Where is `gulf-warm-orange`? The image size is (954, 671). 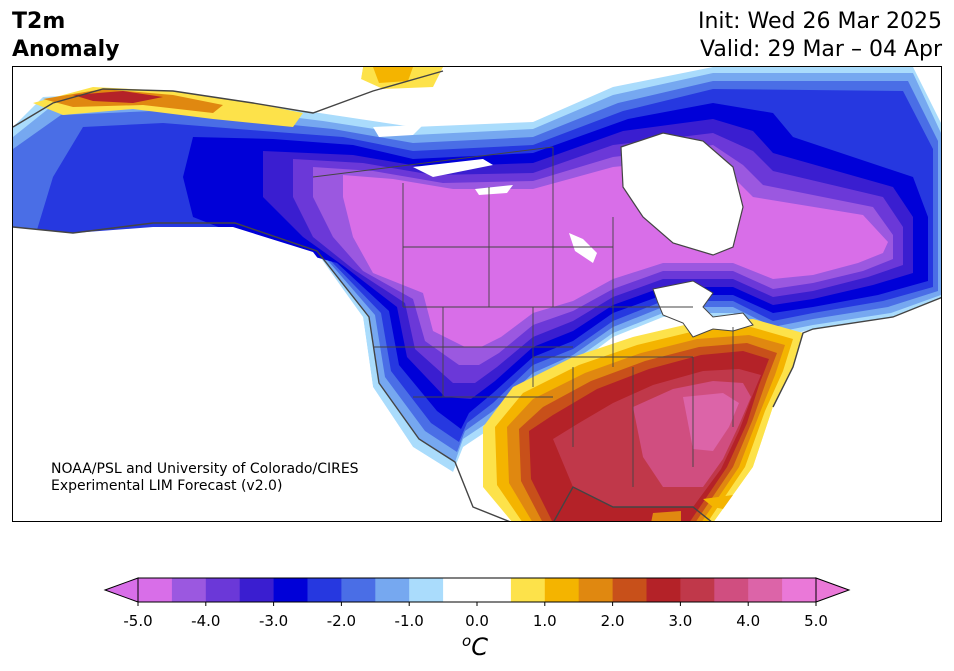
gulf-warm-orange is located at coordinates (666, 516).